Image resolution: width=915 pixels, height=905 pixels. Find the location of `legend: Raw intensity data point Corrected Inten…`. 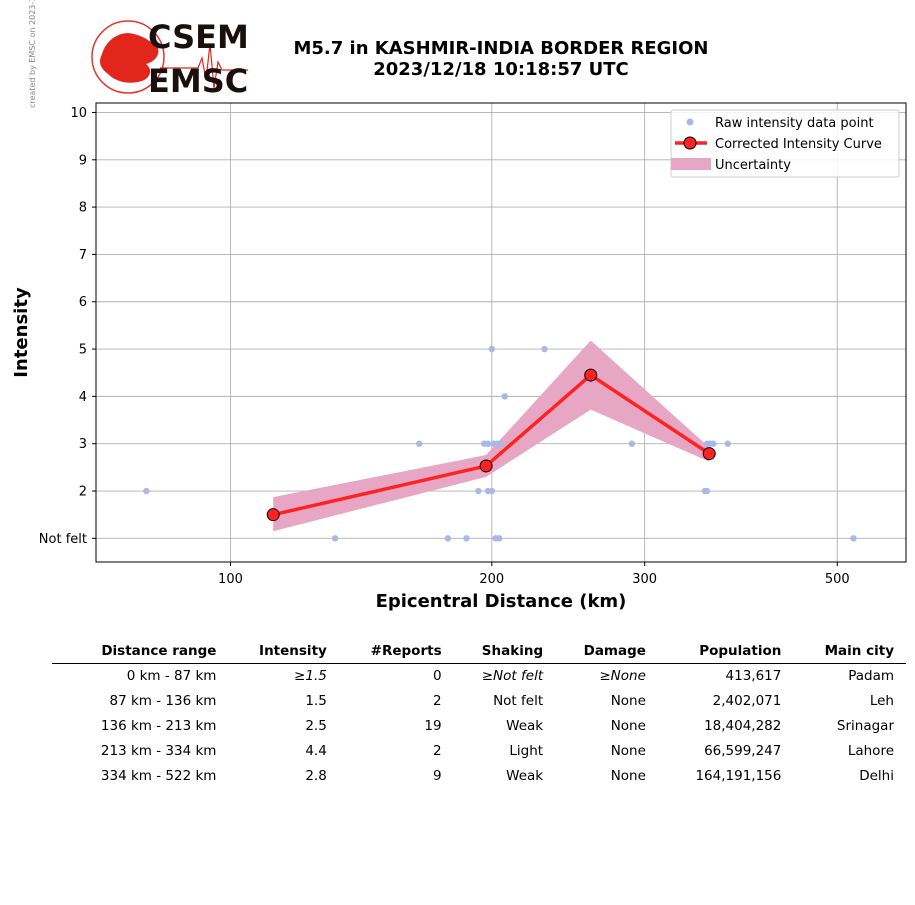

legend: Raw intensity data point Corrected Inten… is located at coordinates (785, 143).